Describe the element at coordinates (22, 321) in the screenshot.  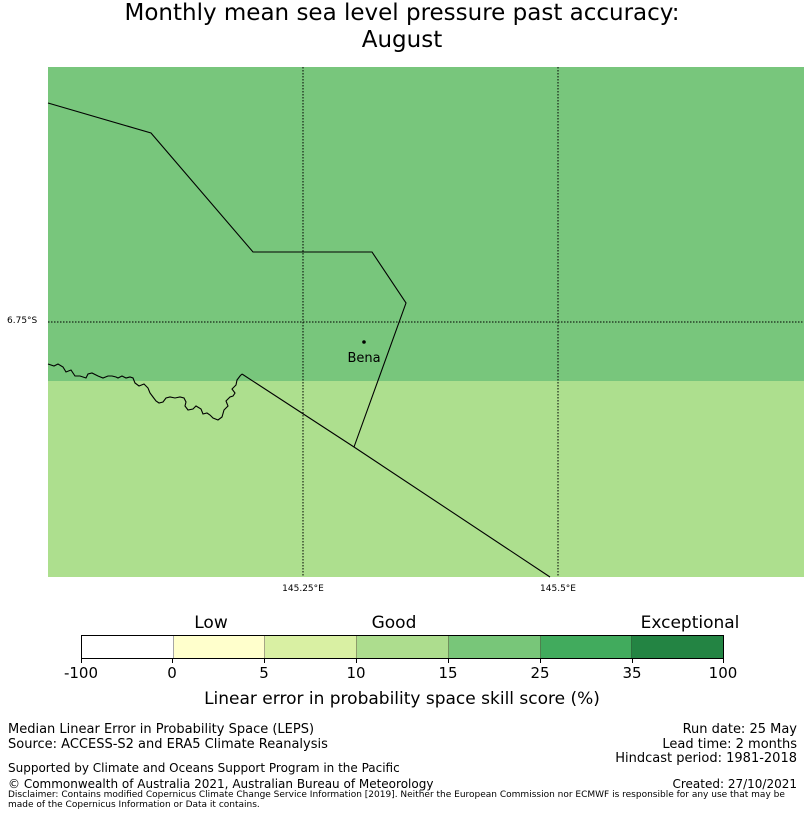
I see `lat-label: 6.75°S` at that location.